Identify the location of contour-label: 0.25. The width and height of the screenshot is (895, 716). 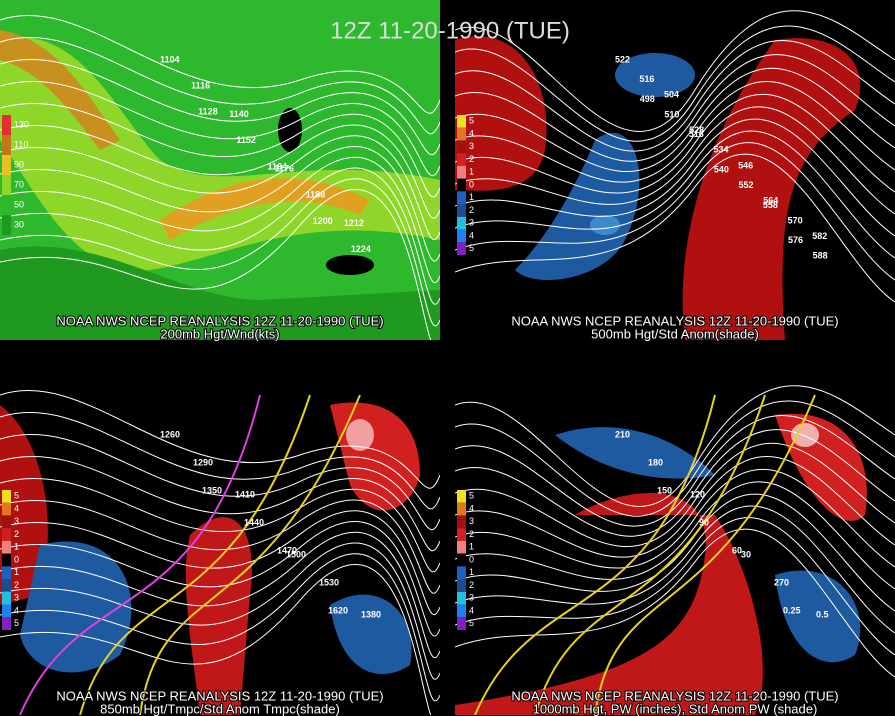
(792, 610).